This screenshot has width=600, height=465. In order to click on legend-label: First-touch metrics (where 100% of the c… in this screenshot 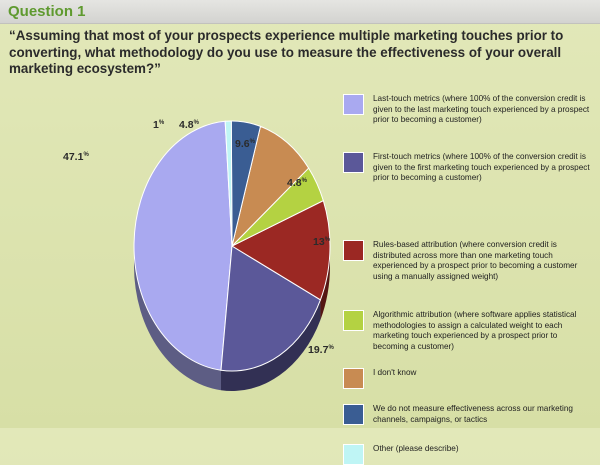, I will do `click(481, 167)`.